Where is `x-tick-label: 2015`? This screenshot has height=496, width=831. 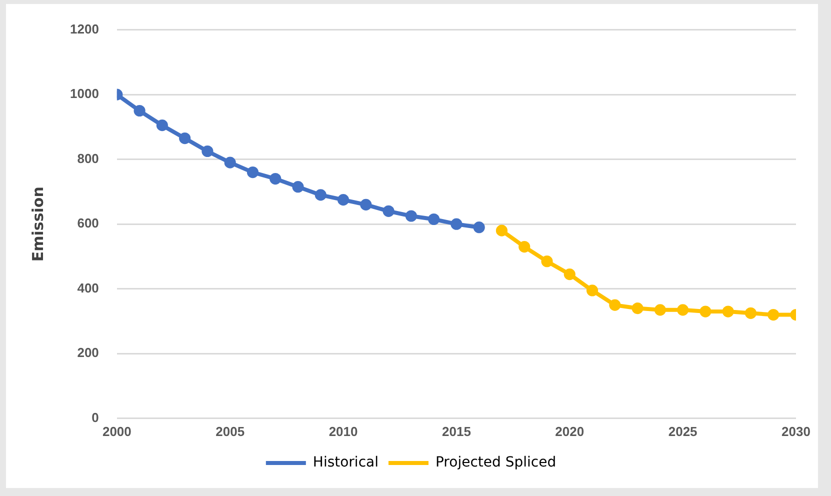
x-tick-label: 2015 is located at coordinates (456, 431).